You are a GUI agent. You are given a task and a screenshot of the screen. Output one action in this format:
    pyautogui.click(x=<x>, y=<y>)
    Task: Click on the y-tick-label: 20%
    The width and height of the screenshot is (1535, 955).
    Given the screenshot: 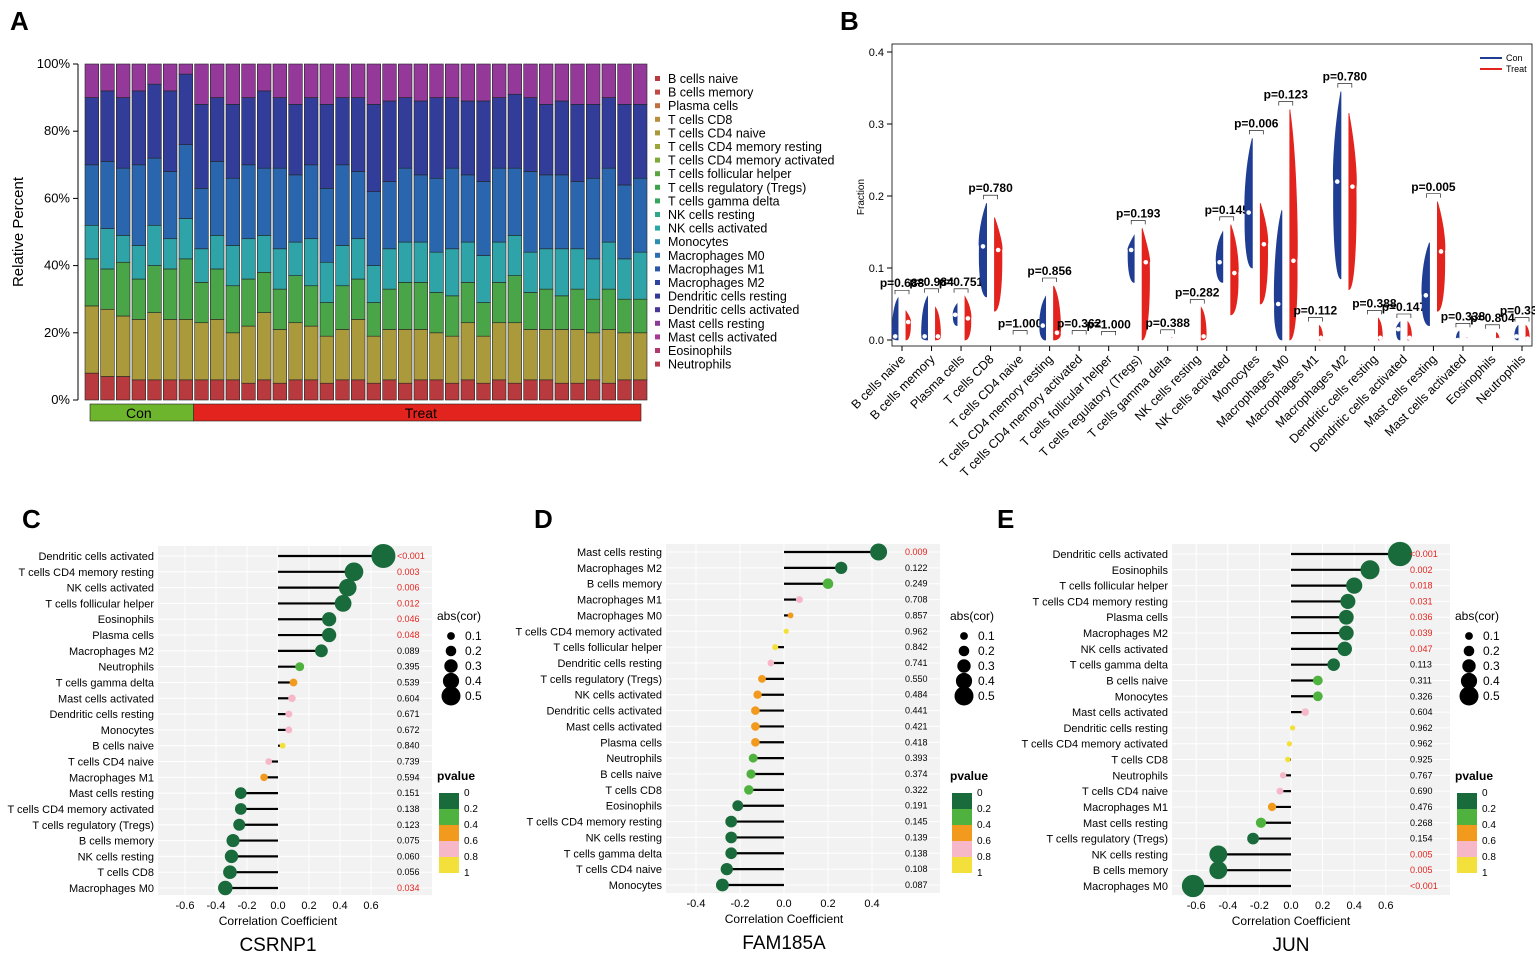 What is the action you would take?
    pyautogui.click(x=57, y=332)
    